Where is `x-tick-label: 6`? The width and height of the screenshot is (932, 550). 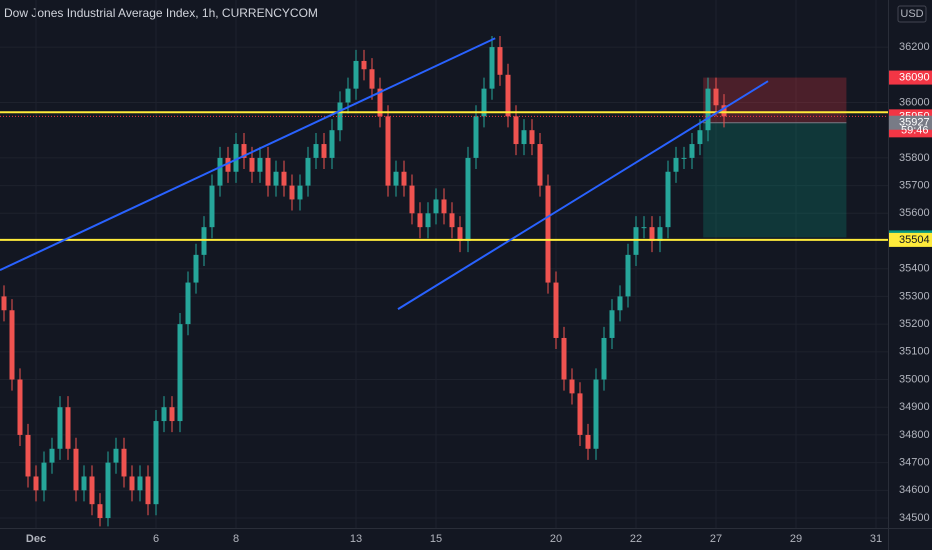
x-tick-label: 6 is located at coordinates (156, 539).